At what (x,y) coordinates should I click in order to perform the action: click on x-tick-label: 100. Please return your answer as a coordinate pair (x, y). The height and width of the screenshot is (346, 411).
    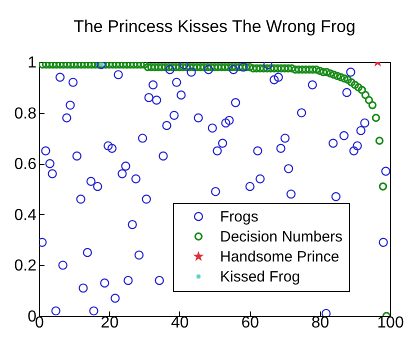
    Looking at the image, I should click on (390, 323).